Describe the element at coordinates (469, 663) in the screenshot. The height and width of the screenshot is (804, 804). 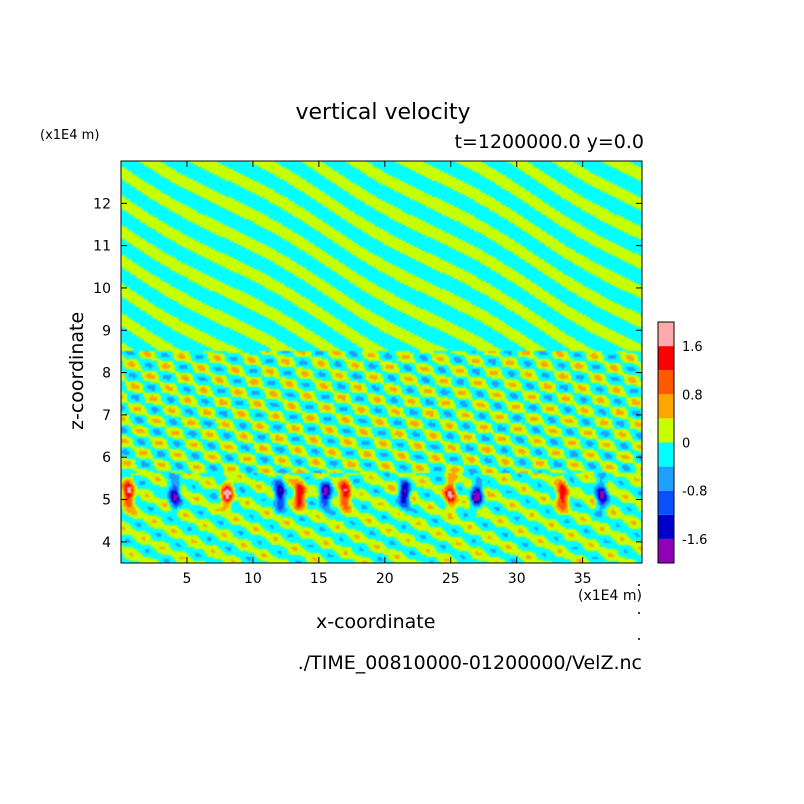
I see `source-filename: ./TIME_00810000-01200000/VelZ.nc` at that location.